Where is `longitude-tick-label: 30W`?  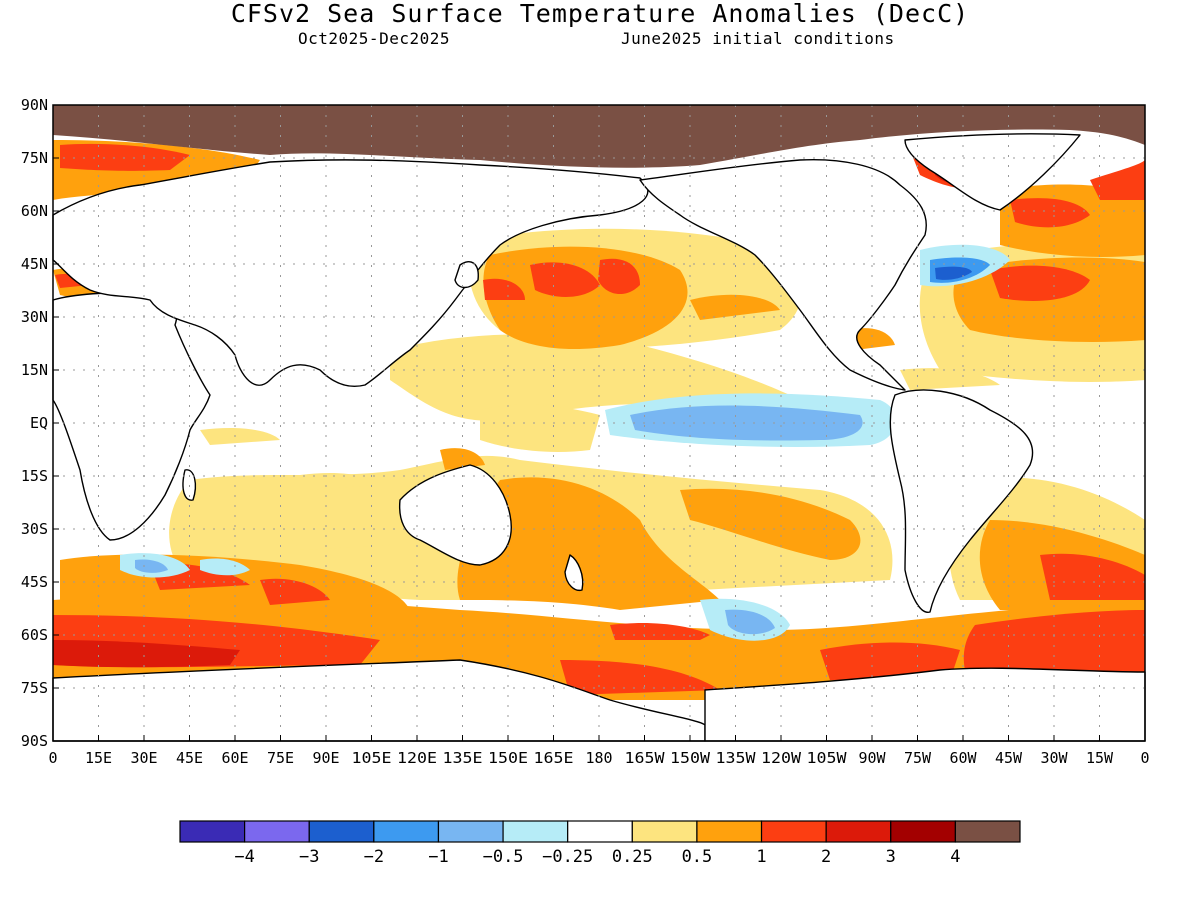
longitude-tick-label: 30W is located at coordinates (1054, 758).